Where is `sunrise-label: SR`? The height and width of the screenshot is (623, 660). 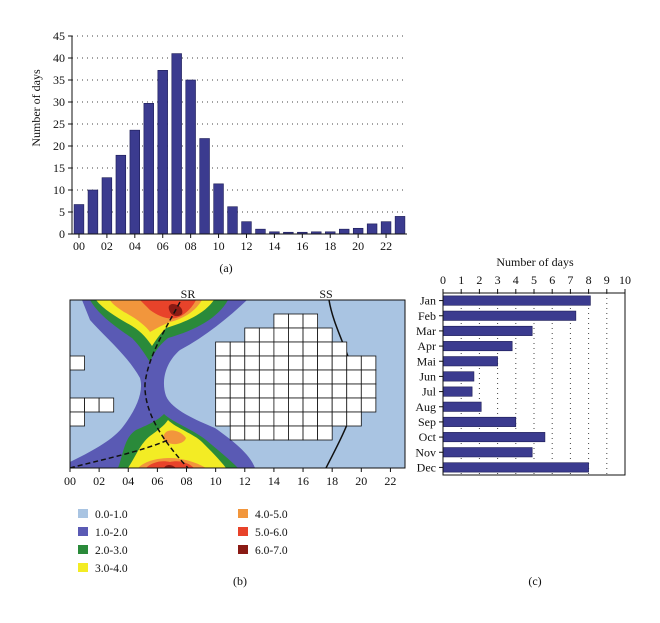
sunrise-label: SR is located at coordinates (188, 294).